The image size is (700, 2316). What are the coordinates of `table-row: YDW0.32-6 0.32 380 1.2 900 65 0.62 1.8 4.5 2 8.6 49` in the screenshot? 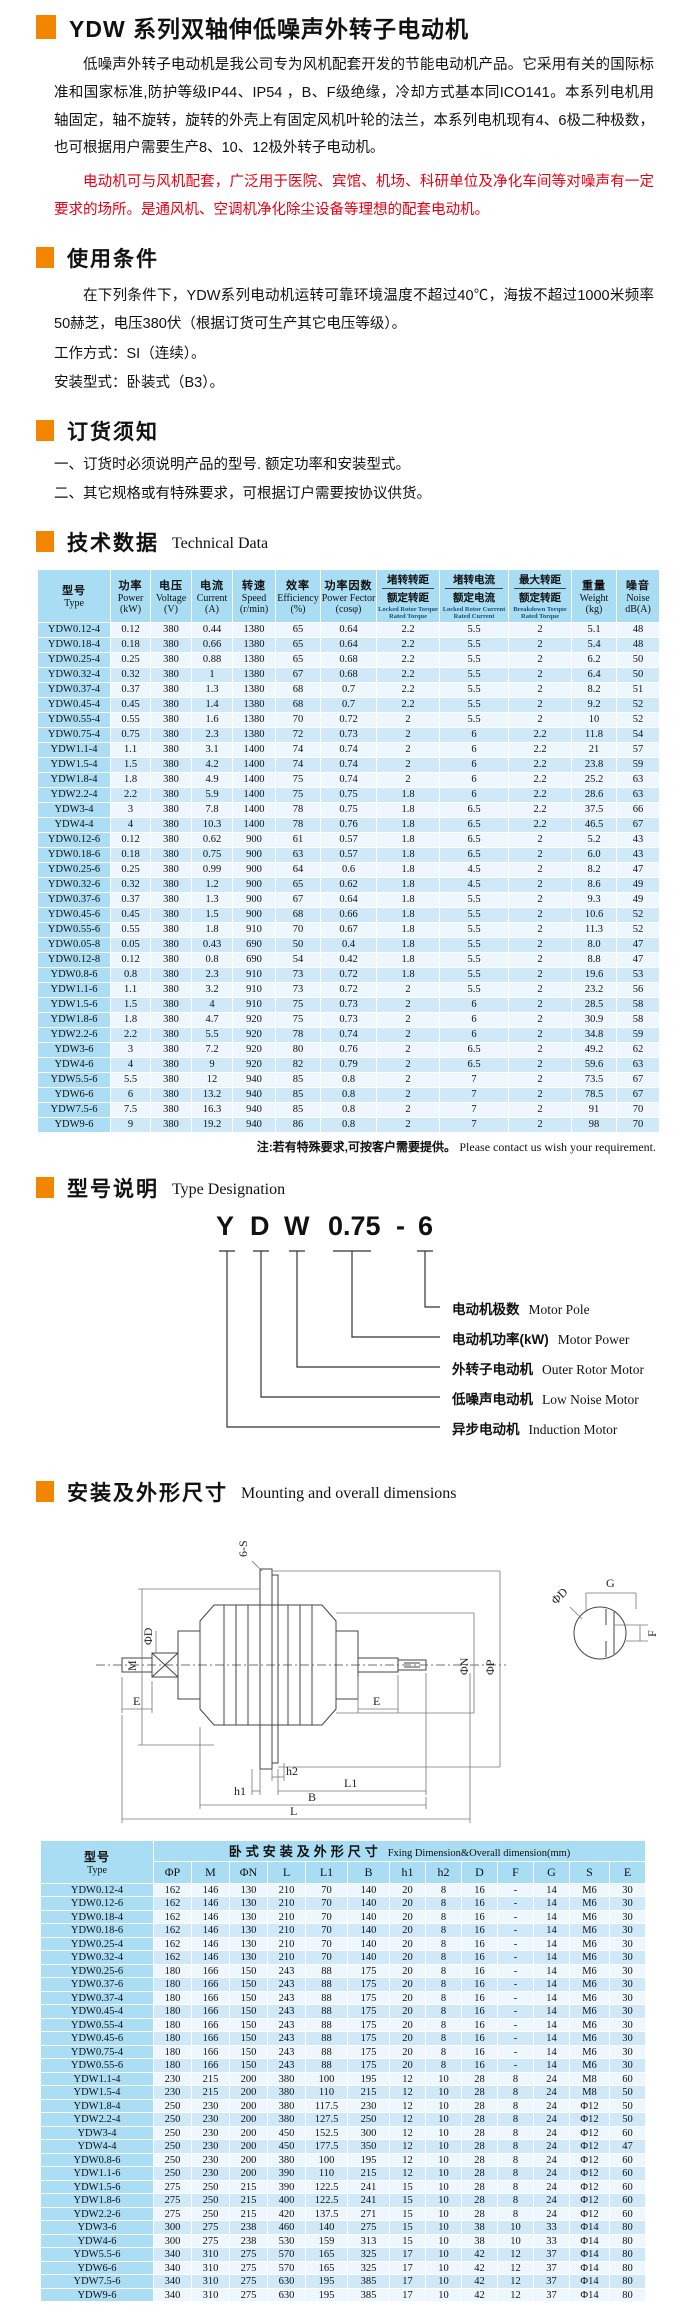 It's located at (348, 884).